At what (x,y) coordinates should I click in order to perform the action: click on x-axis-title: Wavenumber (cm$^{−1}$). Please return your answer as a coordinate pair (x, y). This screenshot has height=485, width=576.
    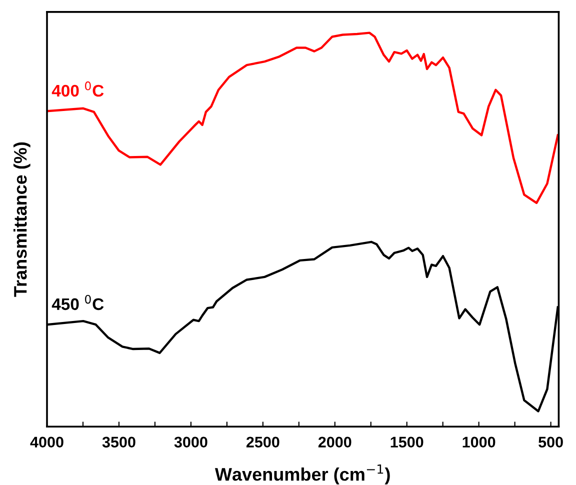
    Looking at the image, I should click on (302, 474).